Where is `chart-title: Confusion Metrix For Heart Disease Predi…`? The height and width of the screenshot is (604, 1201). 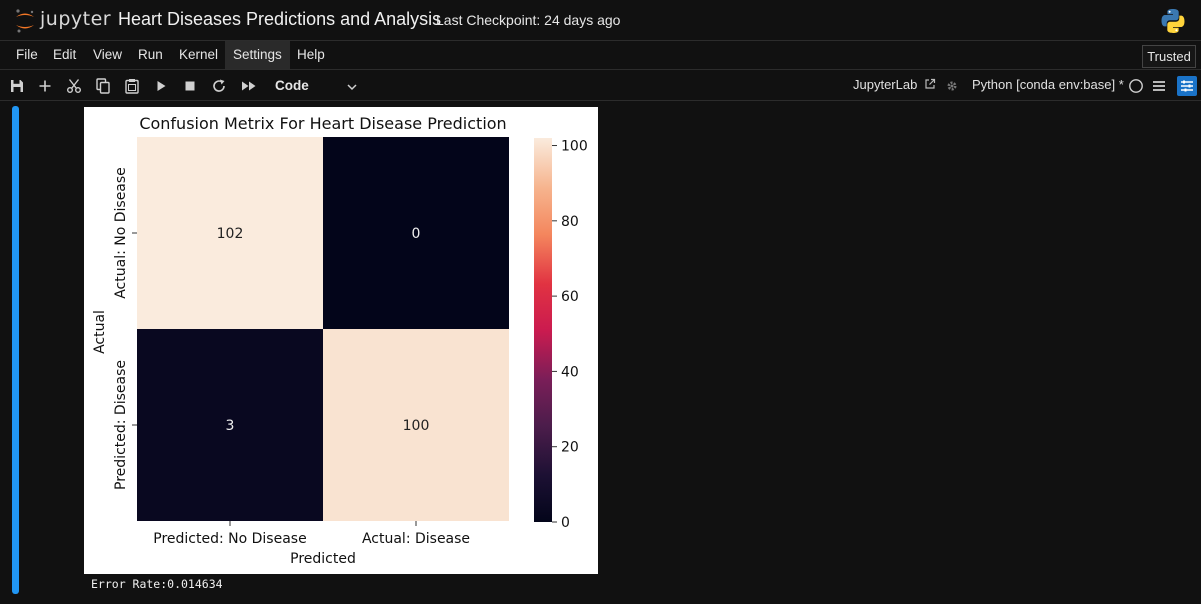
chart-title: Confusion Metrix For Heart Disease Predi… is located at coordinates (322, 123).